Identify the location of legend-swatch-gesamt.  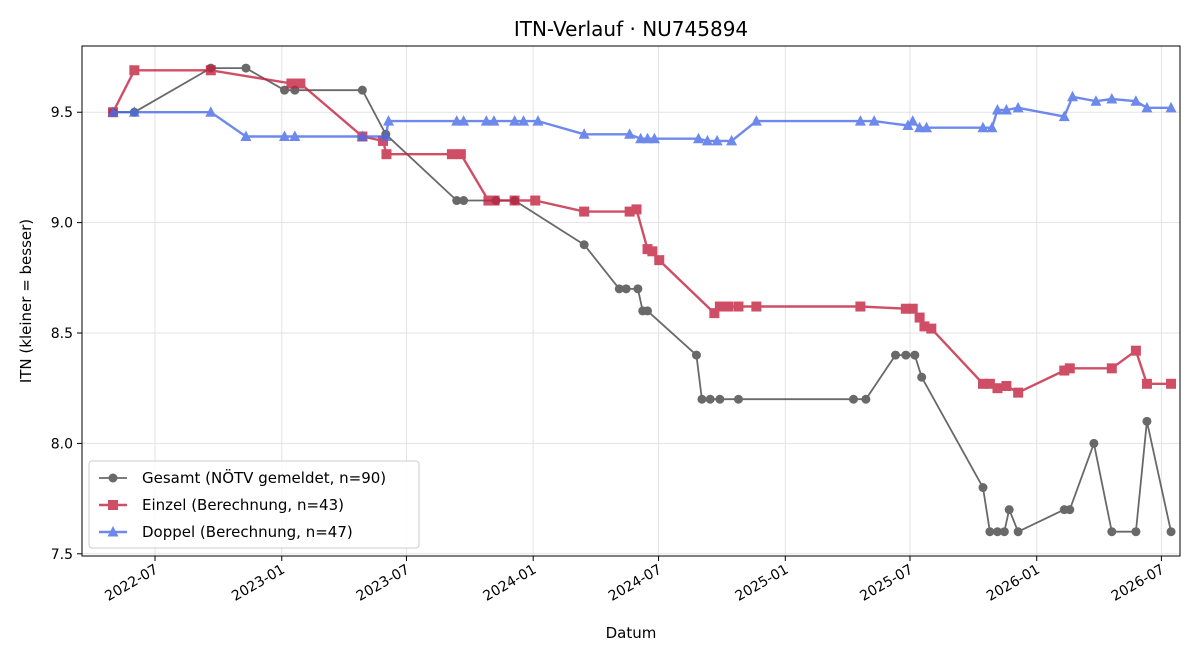
(113, 478).